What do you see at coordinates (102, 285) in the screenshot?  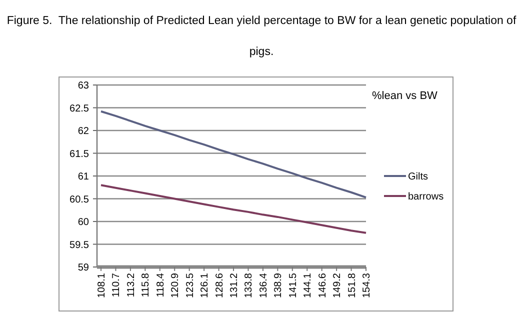 I see `x-tick-label: 108.1` at bounding box center [102, 285].